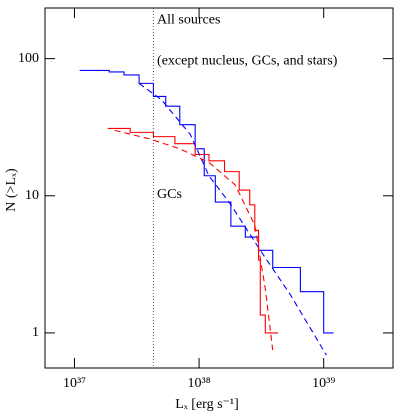 This screenshot has width=415, height=415. Describe the element at coordinates (199, 383) in the screenshot. I see `x-tick-label: 10³⁸` at that location.